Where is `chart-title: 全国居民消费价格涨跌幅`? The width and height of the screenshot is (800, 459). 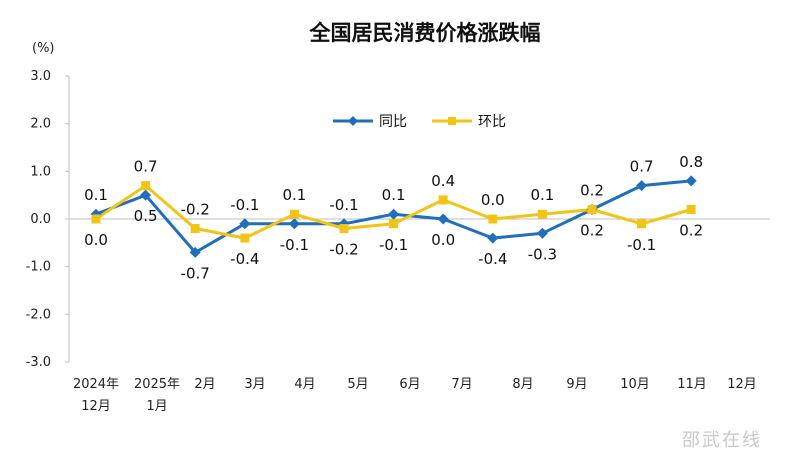 chart-title: 全国居民消费价格涨跌幅 is located at coordinates (425, 33).